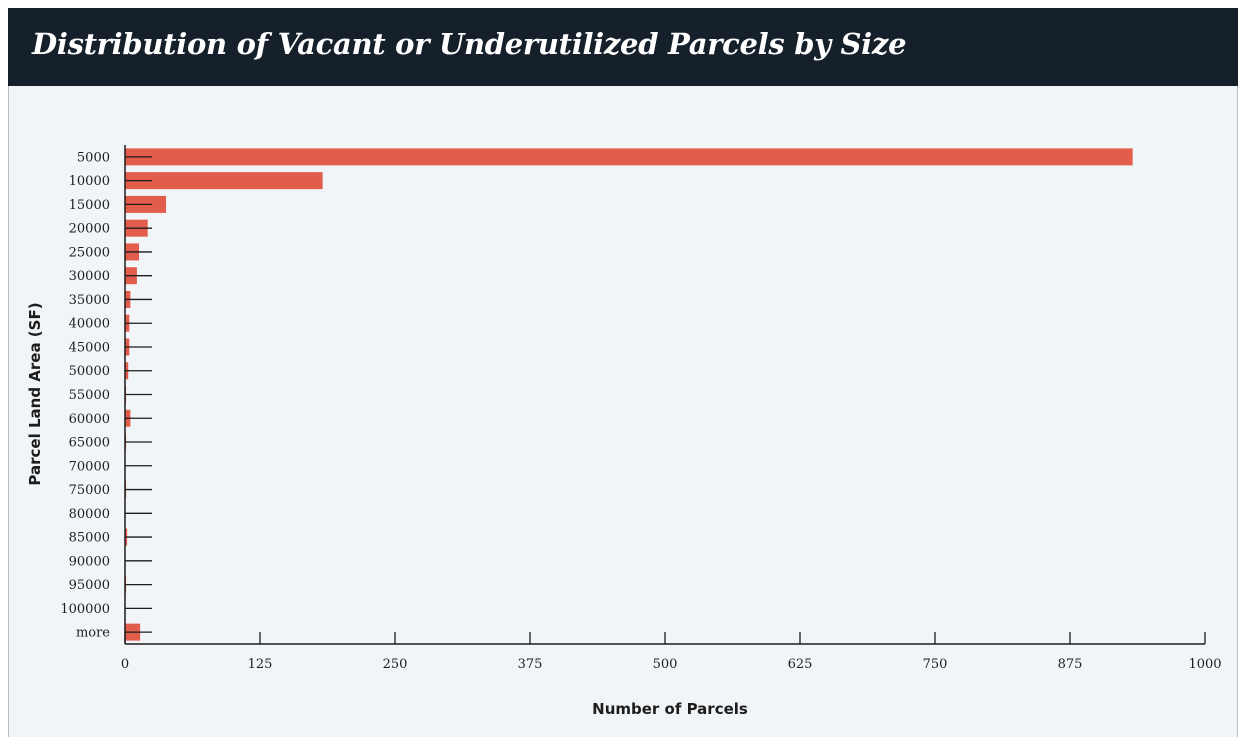 This screenshot has height=737, width=1246. I want to click on y-tick-label: 70000, so click(89, 466).